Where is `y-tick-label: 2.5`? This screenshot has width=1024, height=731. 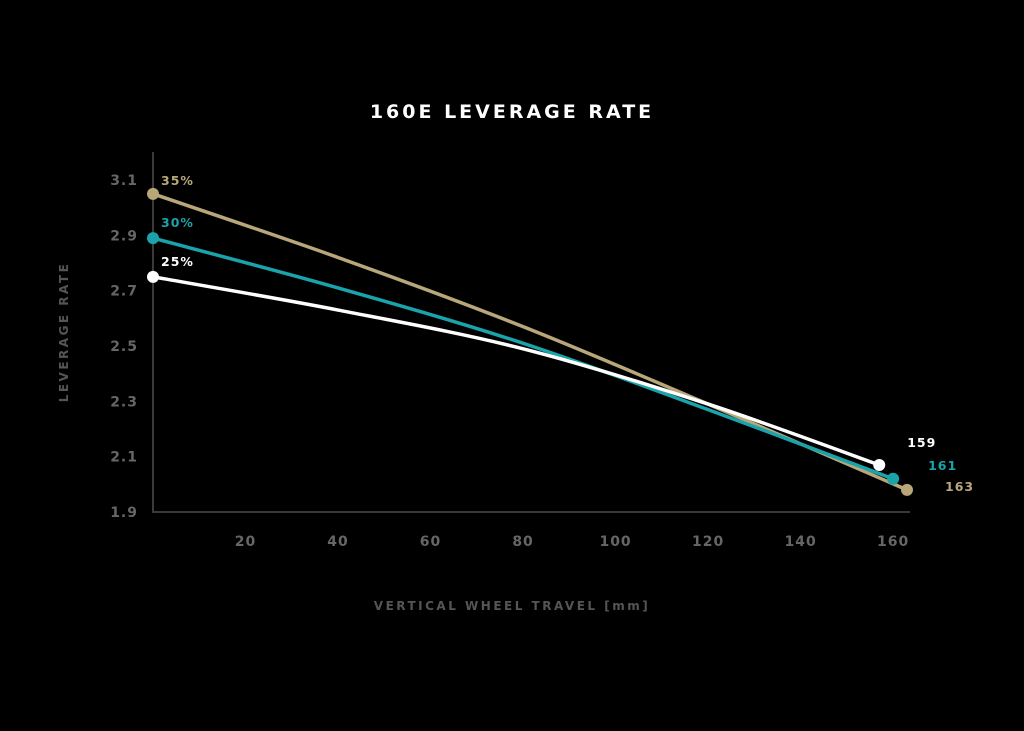 y-tick-label: 2.5 is located at coordinates (124, 347).